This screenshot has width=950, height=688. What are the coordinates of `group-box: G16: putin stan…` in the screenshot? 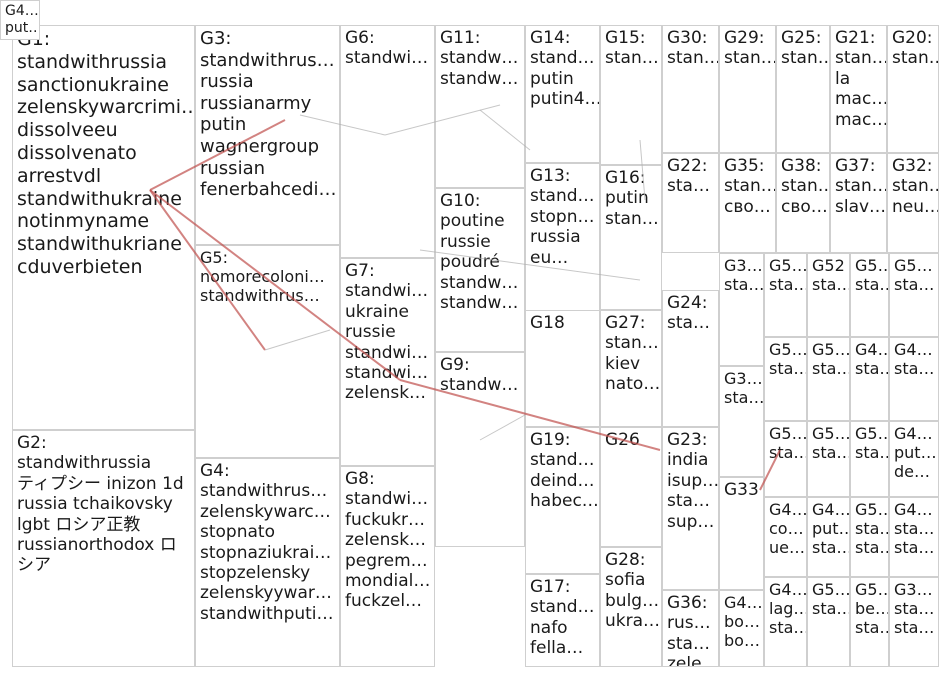 It's located at (631, 237).